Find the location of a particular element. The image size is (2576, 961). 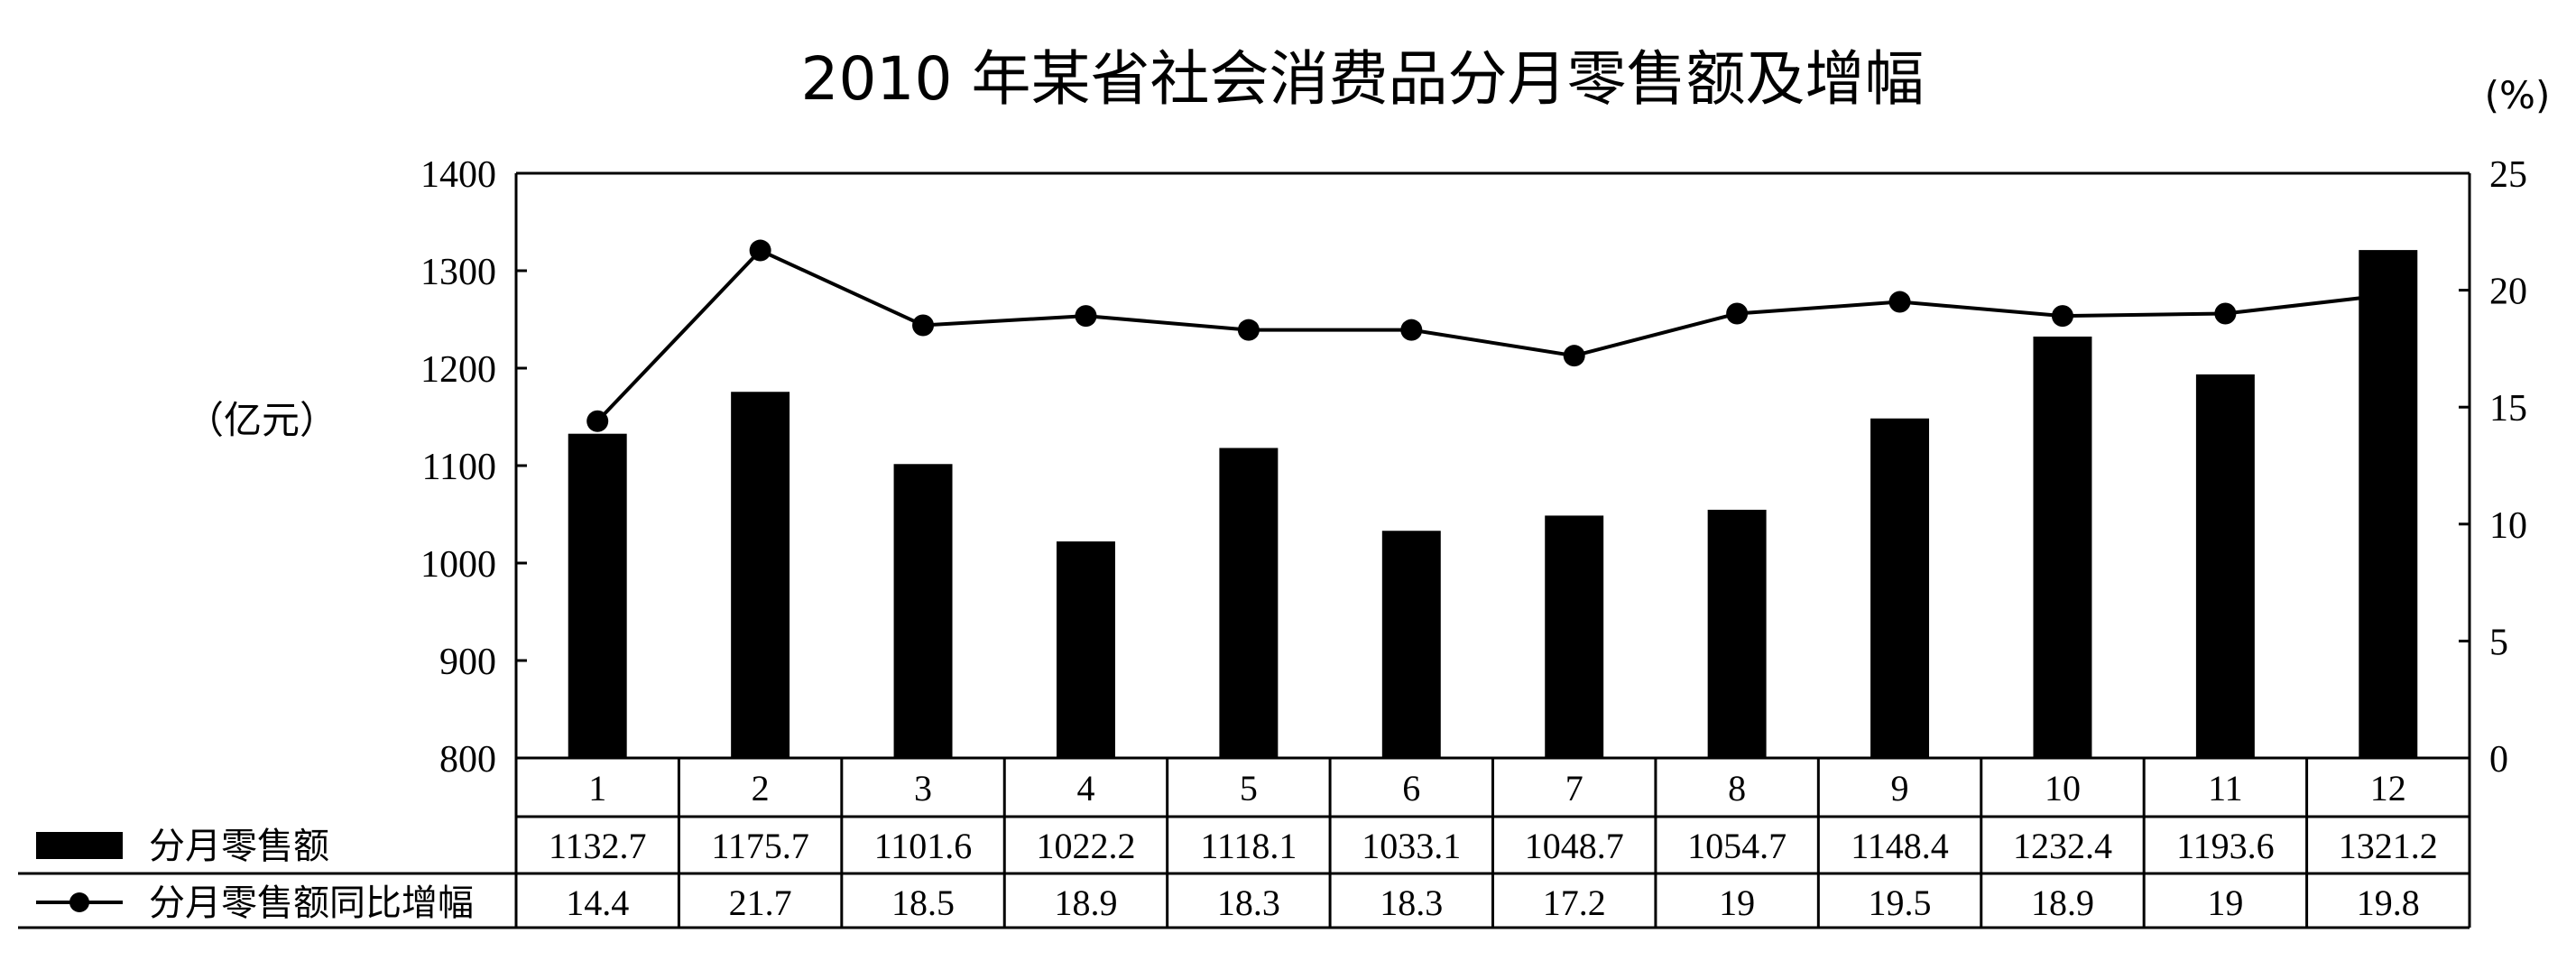

category-label: 2 is located at coordinates (761, 788).